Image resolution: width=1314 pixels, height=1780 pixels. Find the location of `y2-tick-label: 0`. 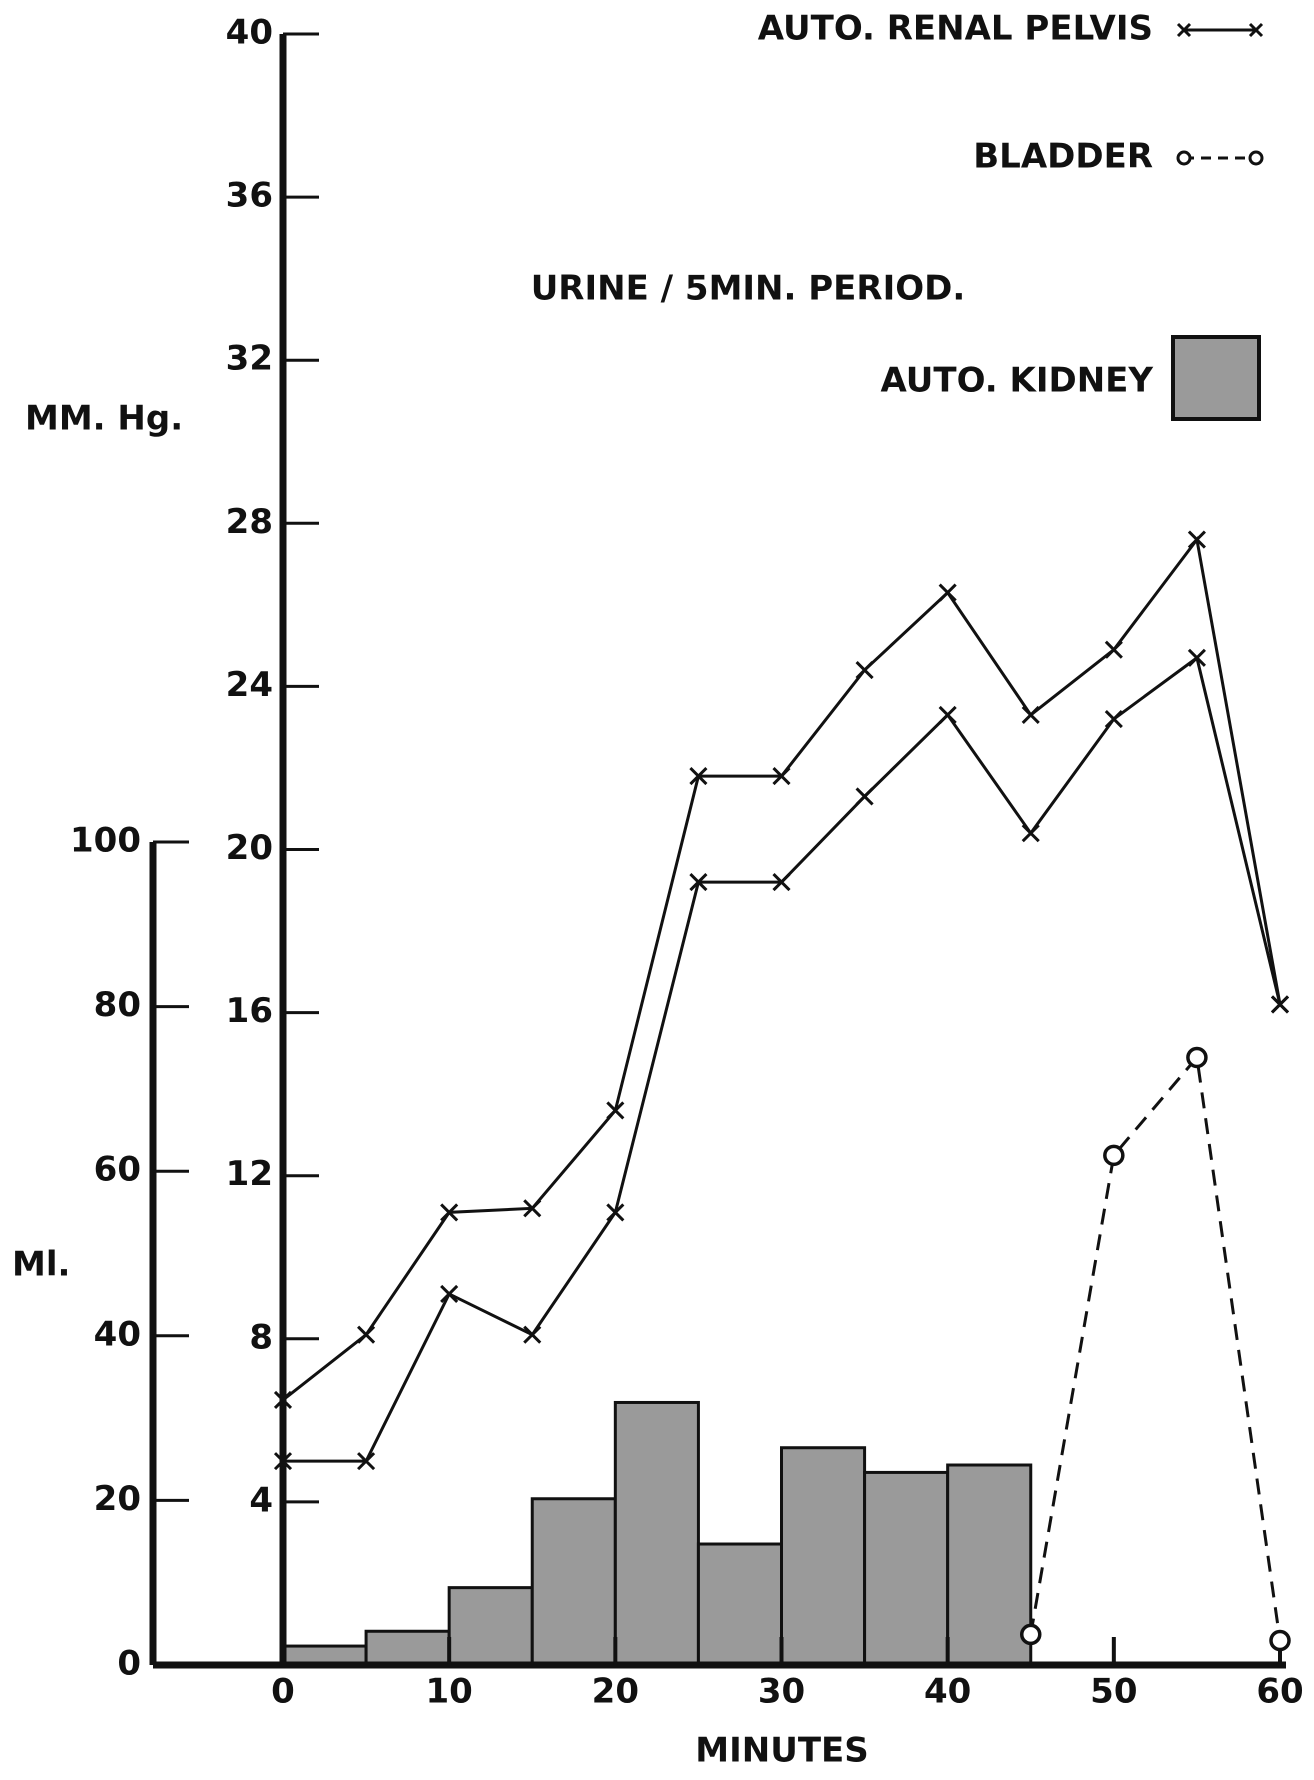

y2-tick-label: 0 is located at coordinates (129, 1664).